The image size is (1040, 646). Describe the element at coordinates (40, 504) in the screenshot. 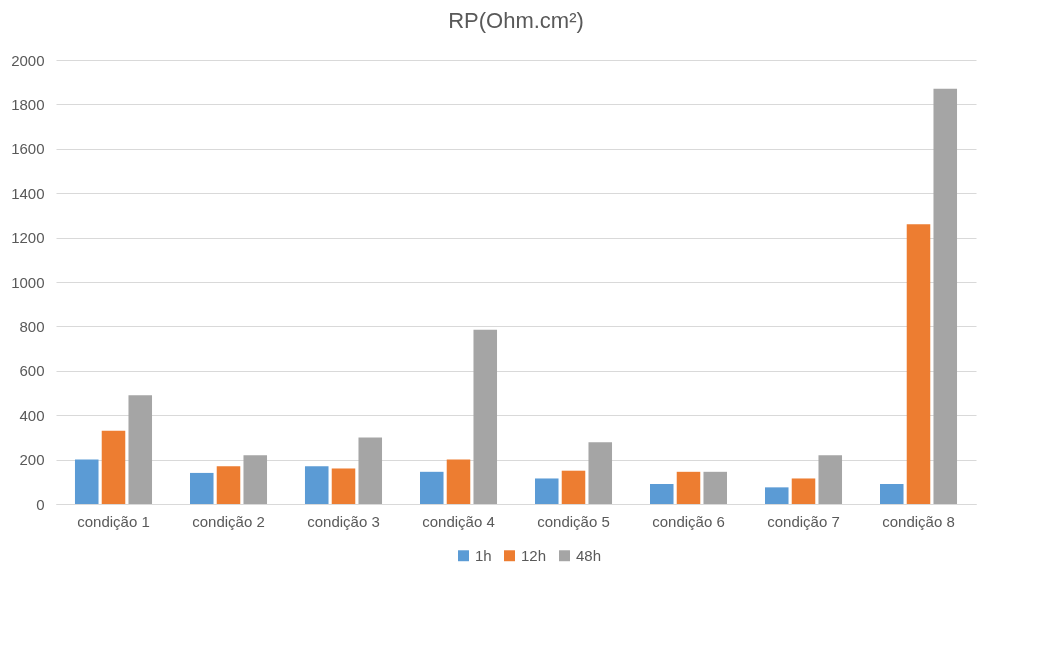

I see `y-tick-label: 0` at that location.